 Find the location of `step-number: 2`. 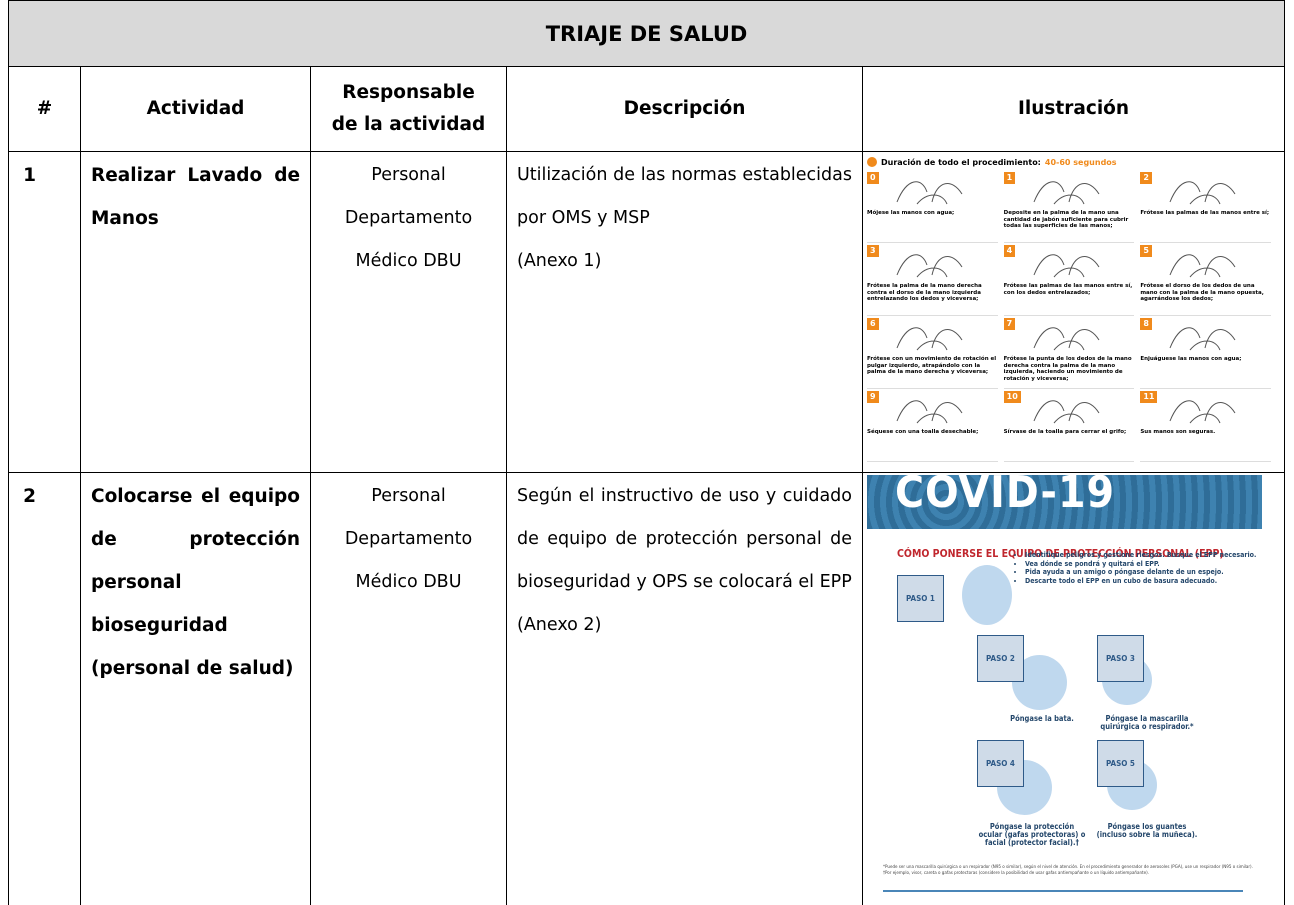

step-number: 2 is located at coordinates (1146, 178).